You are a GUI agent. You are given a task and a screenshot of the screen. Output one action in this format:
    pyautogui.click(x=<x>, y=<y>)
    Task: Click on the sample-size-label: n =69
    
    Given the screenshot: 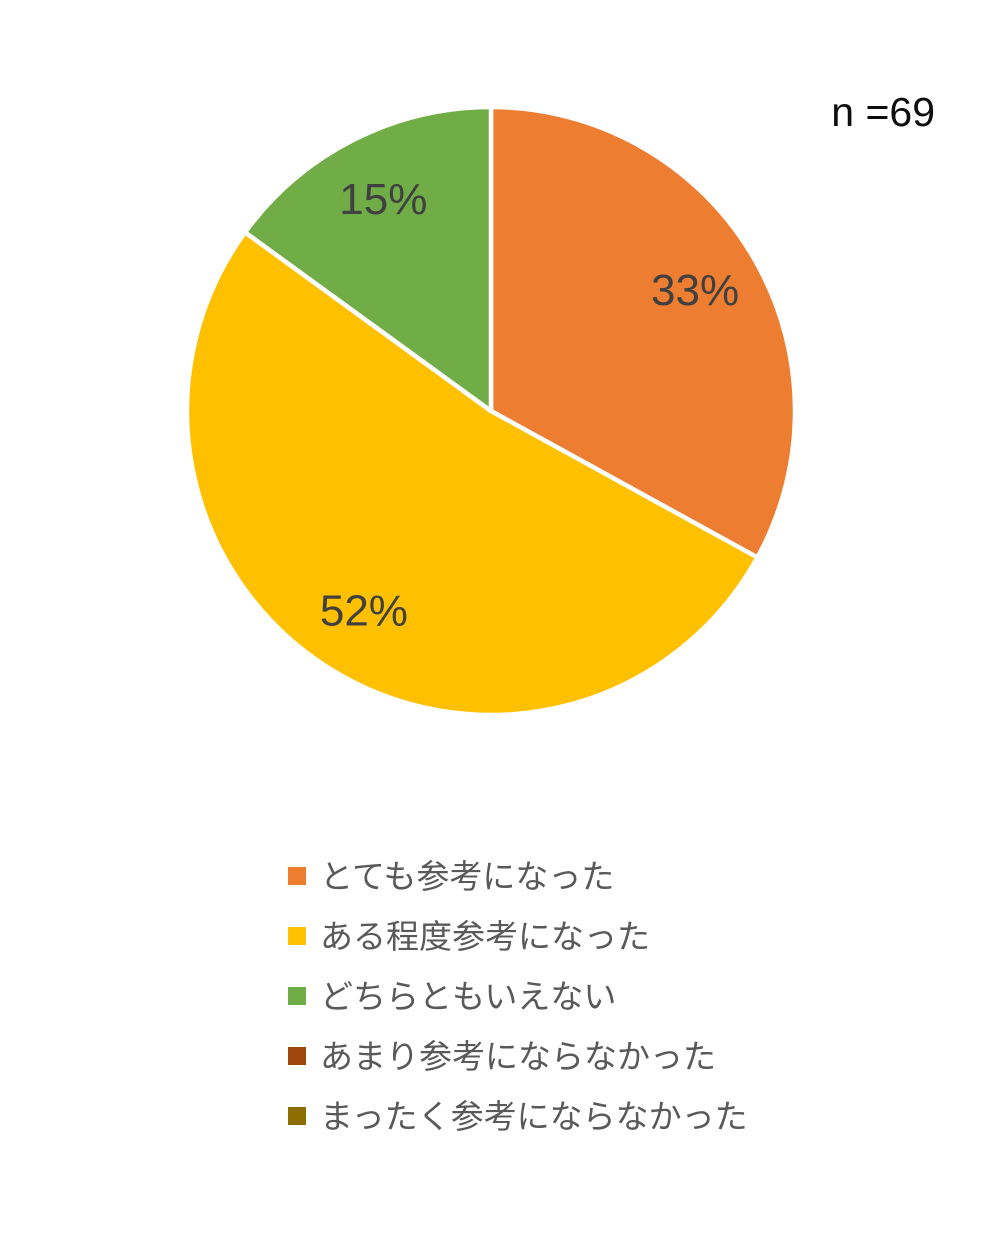 What is the action you would take?
    pyautogui.click(x=883, y=112)
    